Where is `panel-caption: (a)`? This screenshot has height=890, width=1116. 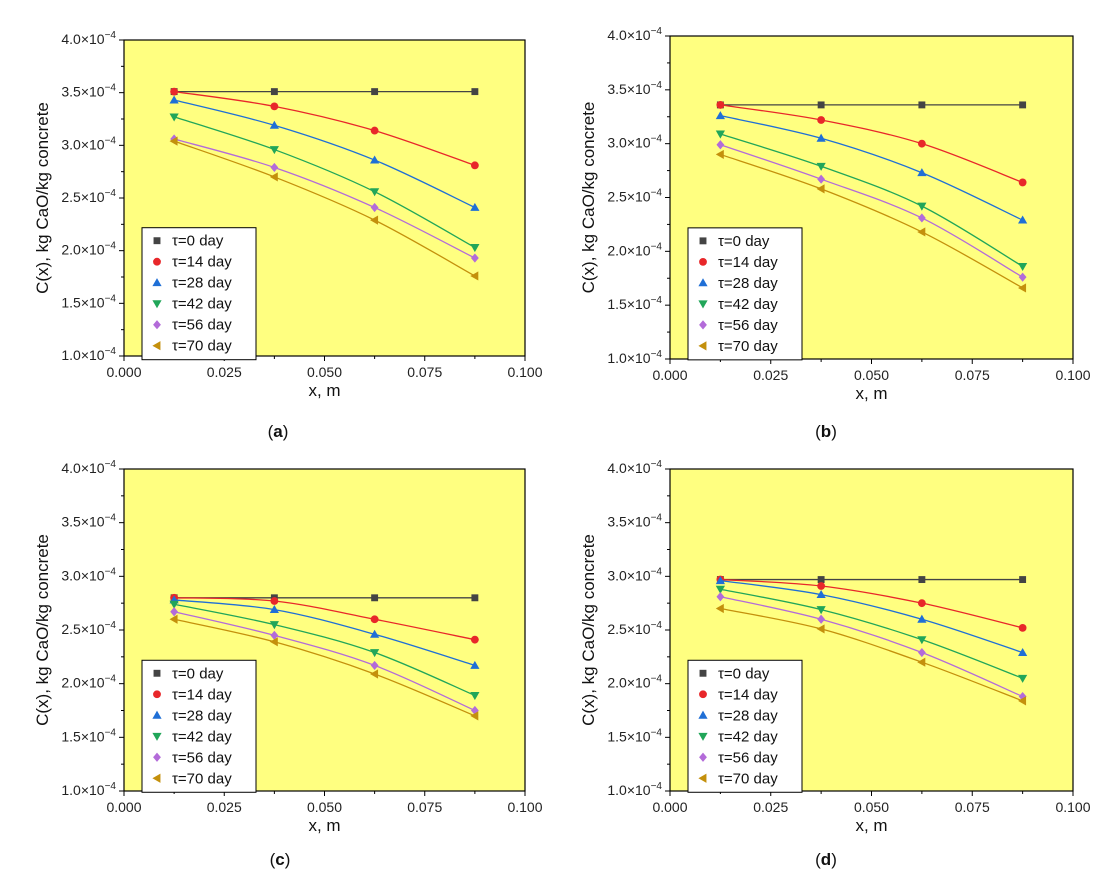
panel-caption: (a) is located at coordinates (278, 431).